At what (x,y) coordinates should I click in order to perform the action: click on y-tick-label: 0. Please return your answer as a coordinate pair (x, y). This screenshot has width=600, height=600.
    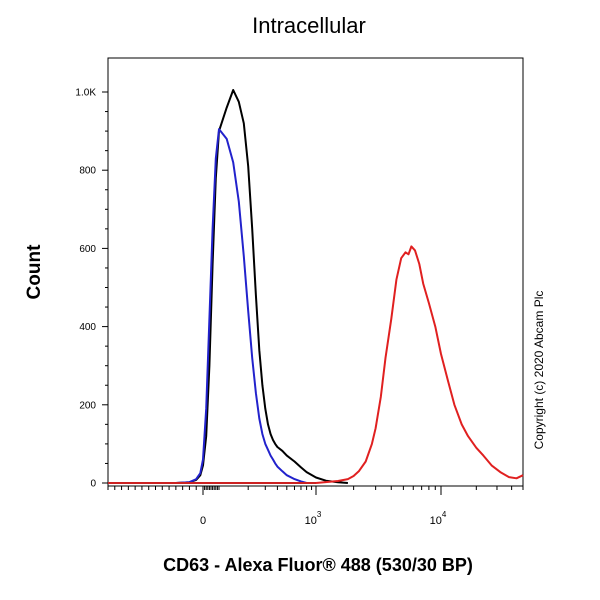
    Looking at the image, I should click on (93, 484).